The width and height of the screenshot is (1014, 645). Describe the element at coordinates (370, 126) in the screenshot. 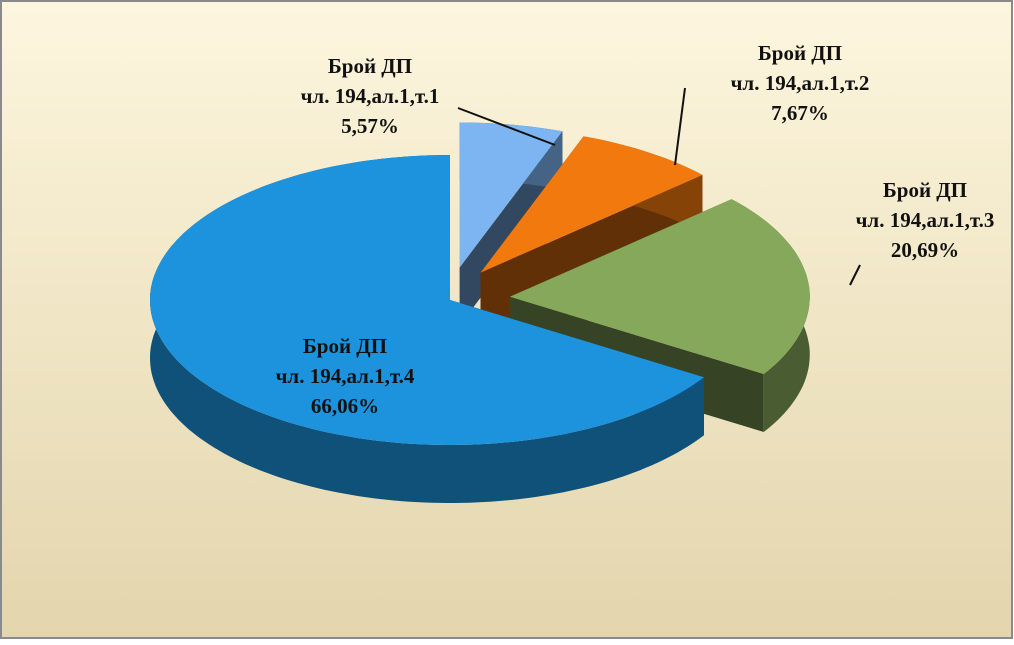

I see `value-label: 5,57%` at that location.